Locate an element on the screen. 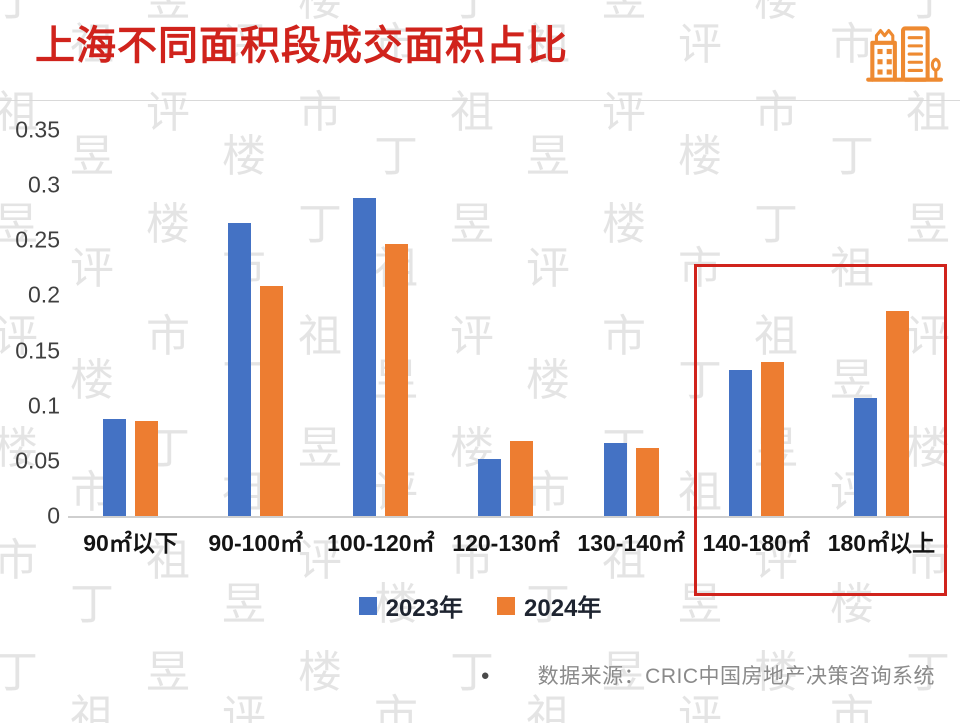 The height and width of the screenshot is (723, 960). header-divider is located at coordinates (480, 100).